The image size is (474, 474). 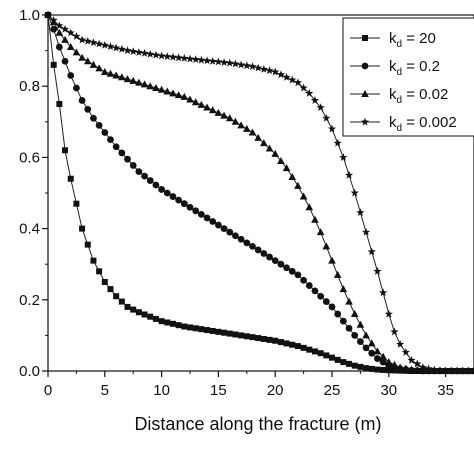 What do you see at coordinates (29, 229) in the screenshot?
I see `y-tick-label: 0.4` at bounding box center [29, 229].